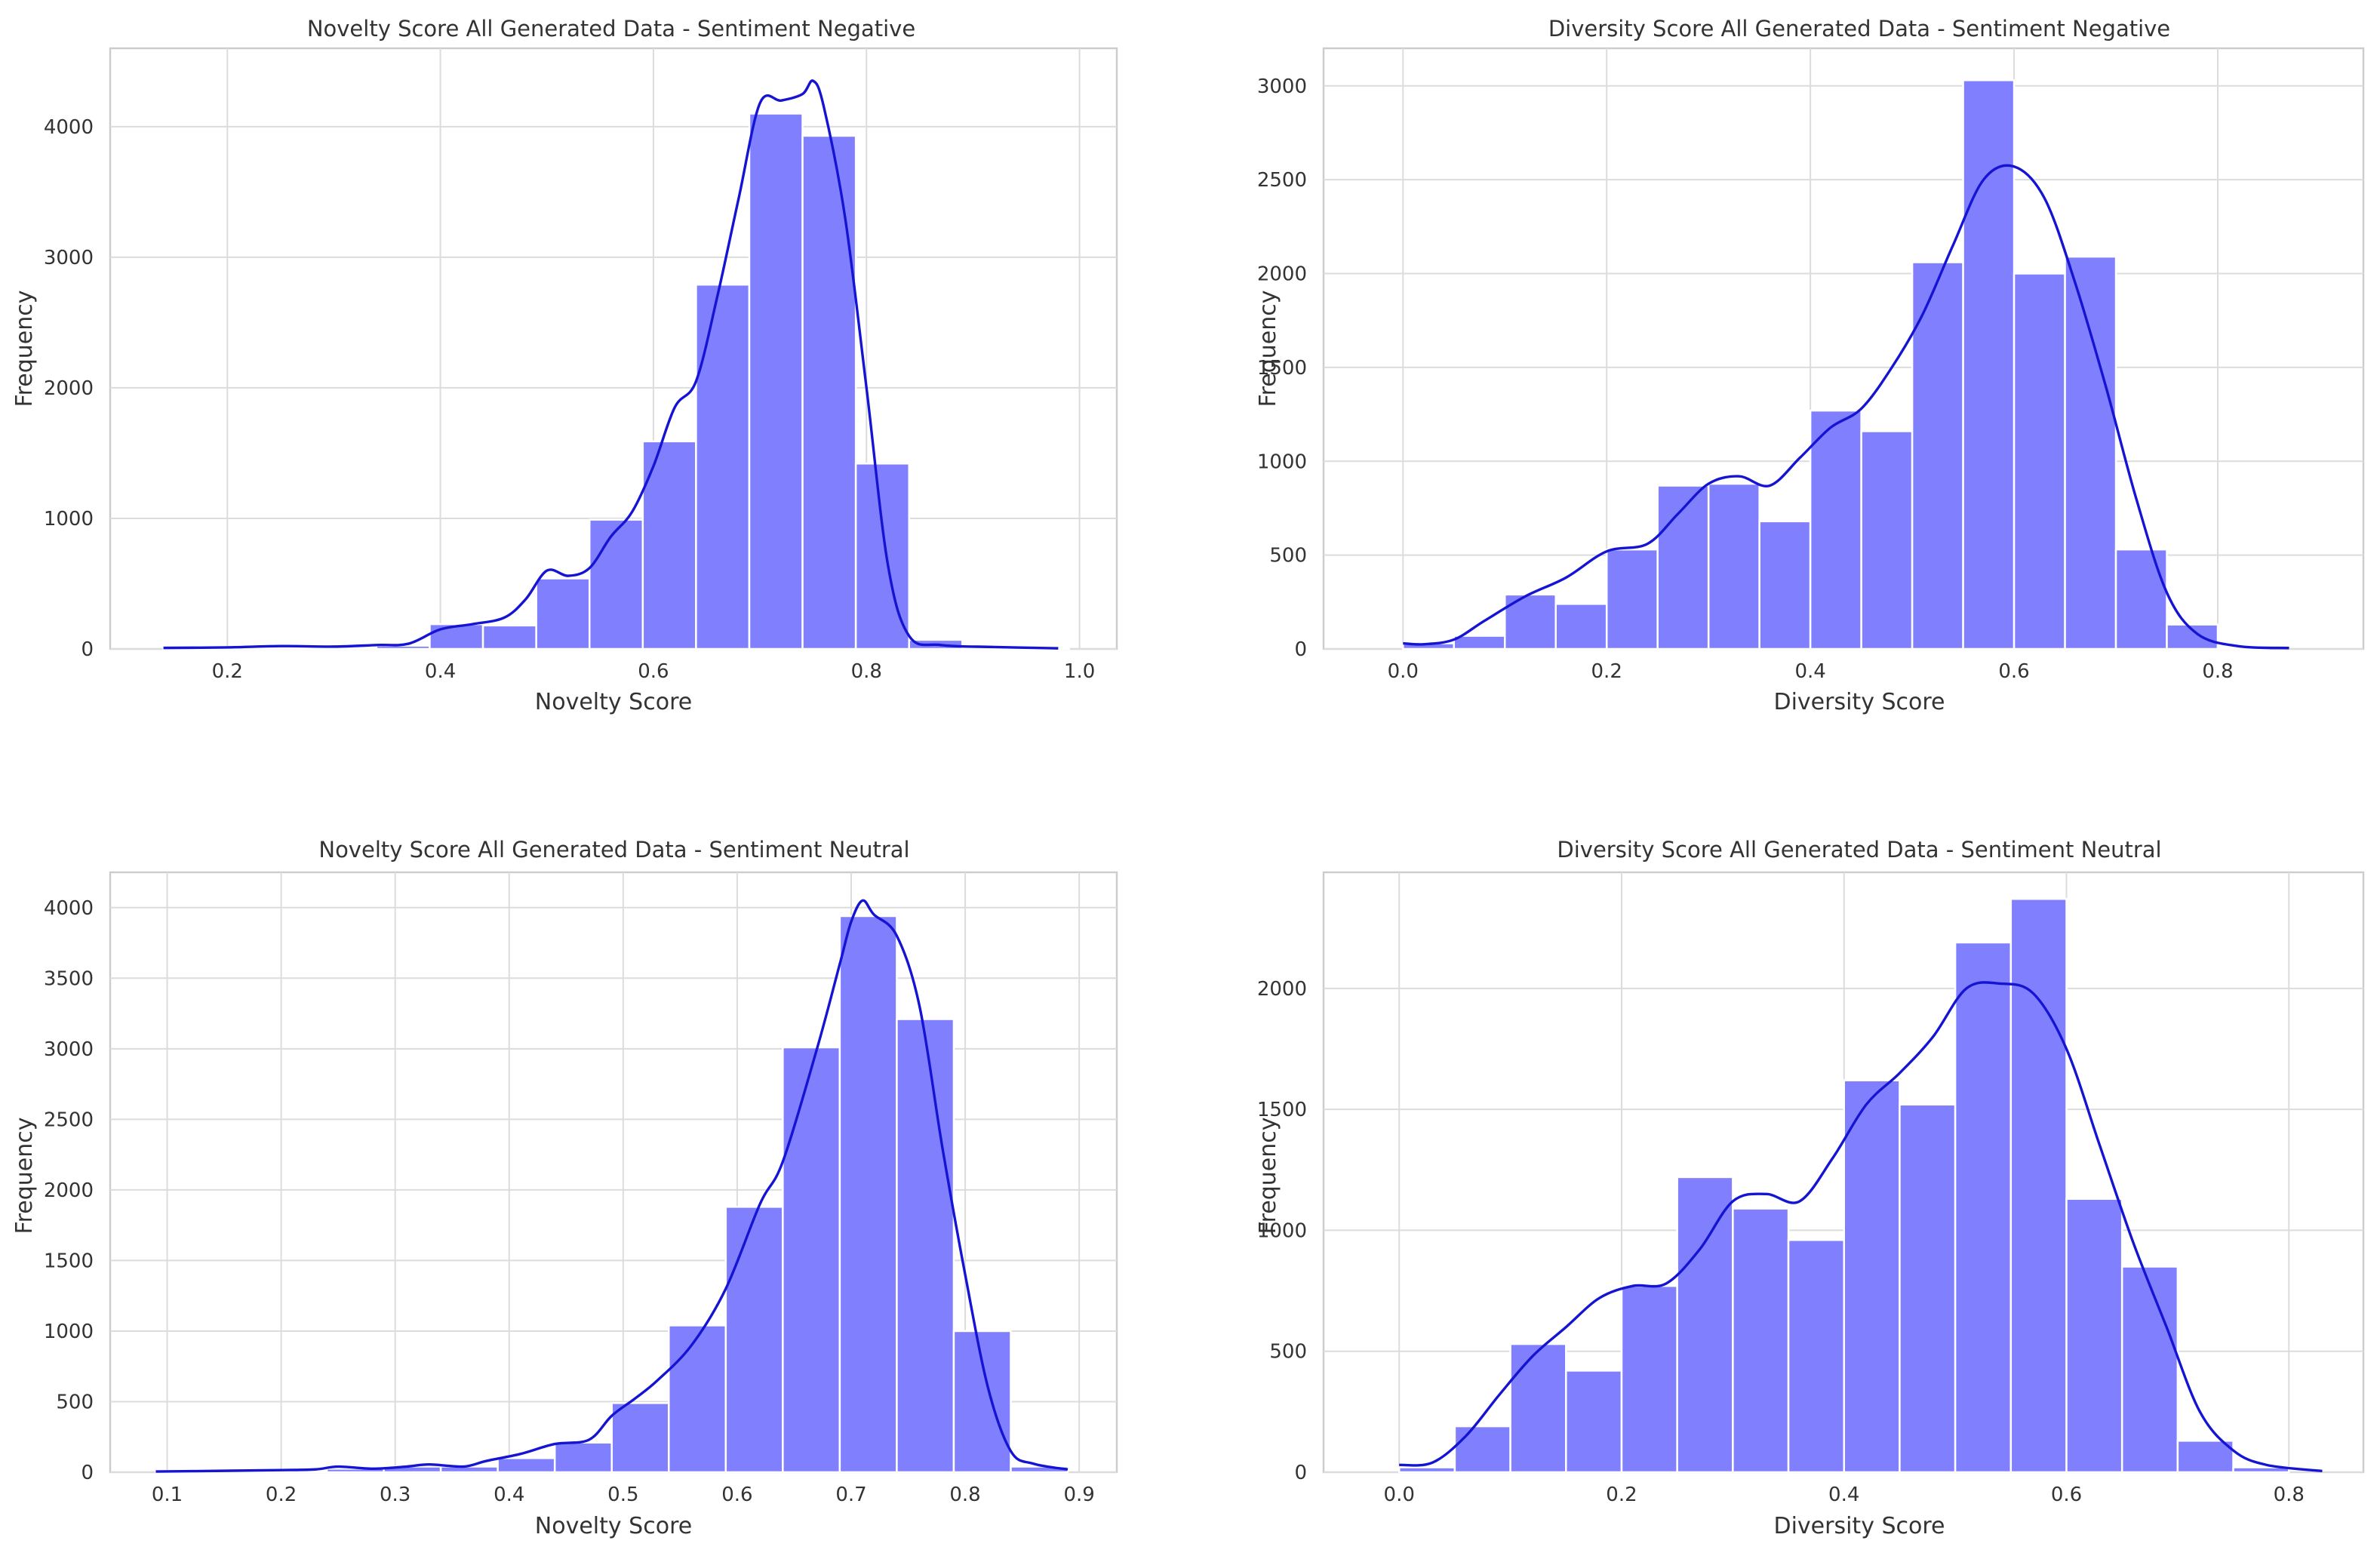 This screenshot has height=1559, width=2380. Describe the element at coordinates (1078, 1495) in the screenshot. I see `x-tick-label: 0.9` at that location.